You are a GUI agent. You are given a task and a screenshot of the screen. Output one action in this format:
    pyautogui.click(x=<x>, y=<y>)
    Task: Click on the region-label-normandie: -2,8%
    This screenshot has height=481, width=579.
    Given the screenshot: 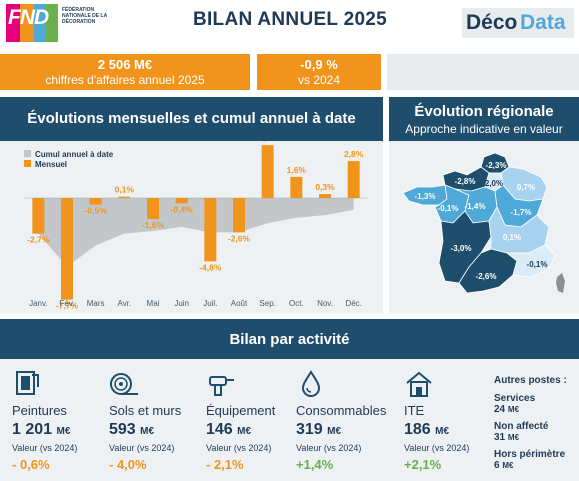 What is the action you would take?
    pyautogui.click(x=465, y=181)
    